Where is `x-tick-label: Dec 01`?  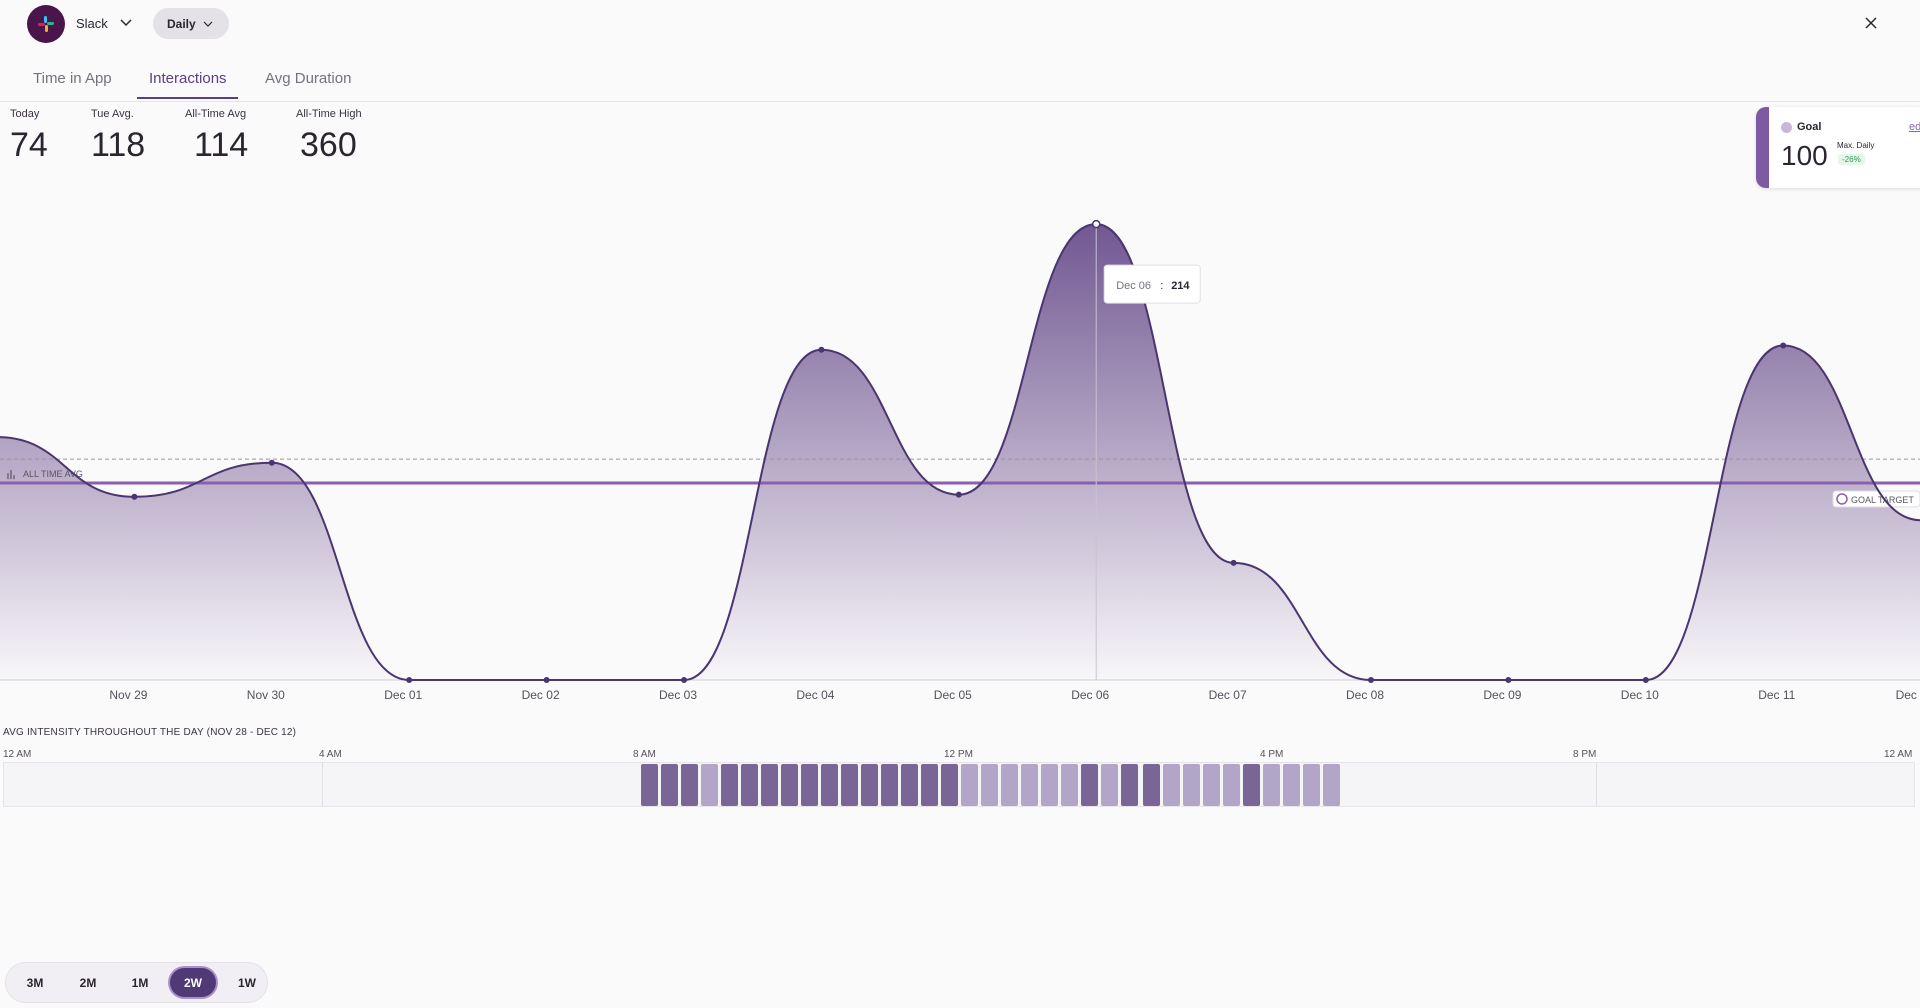
x-tick-label: Dec 01 is located at coordinates (403, 695).